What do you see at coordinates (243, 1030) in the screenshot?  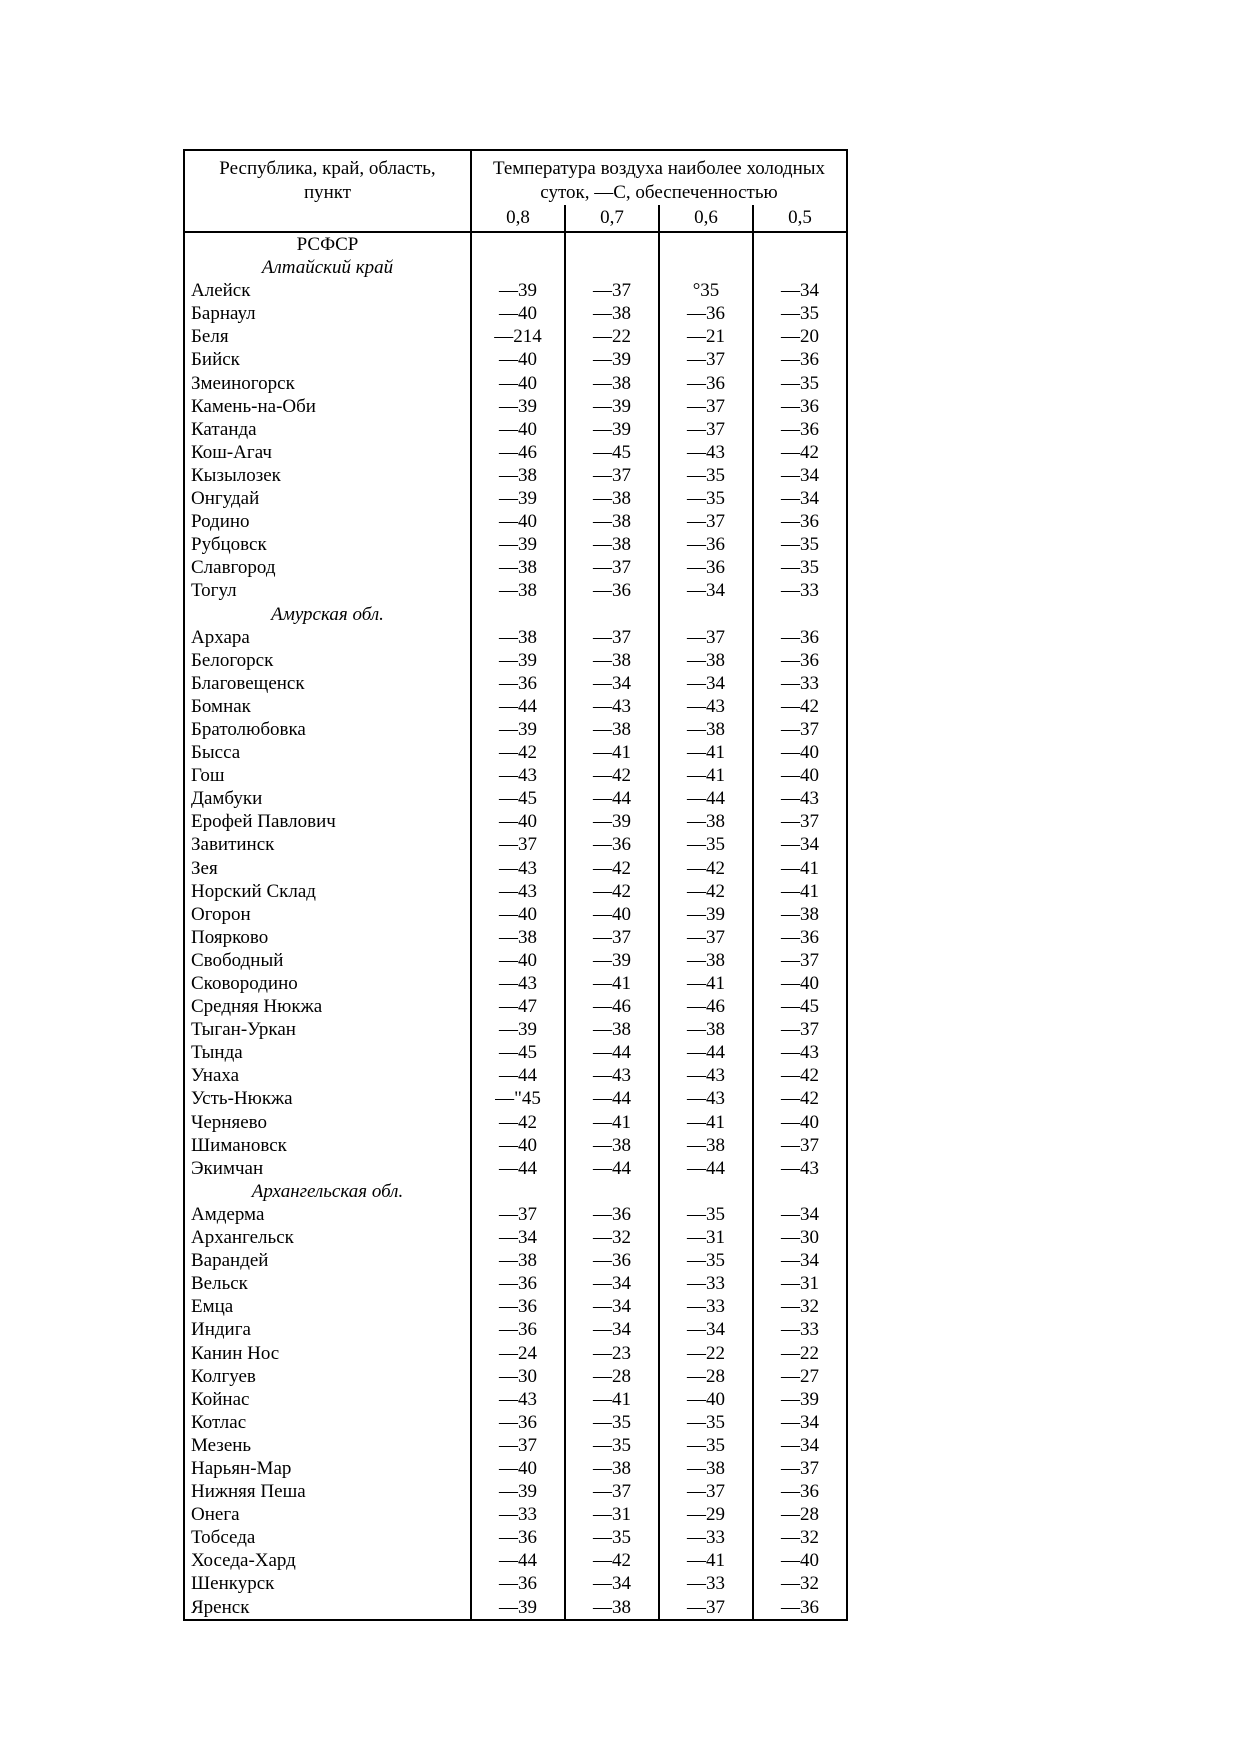 I see `city-name: Тыган-Уркан` at bounding box center [243, 1030].